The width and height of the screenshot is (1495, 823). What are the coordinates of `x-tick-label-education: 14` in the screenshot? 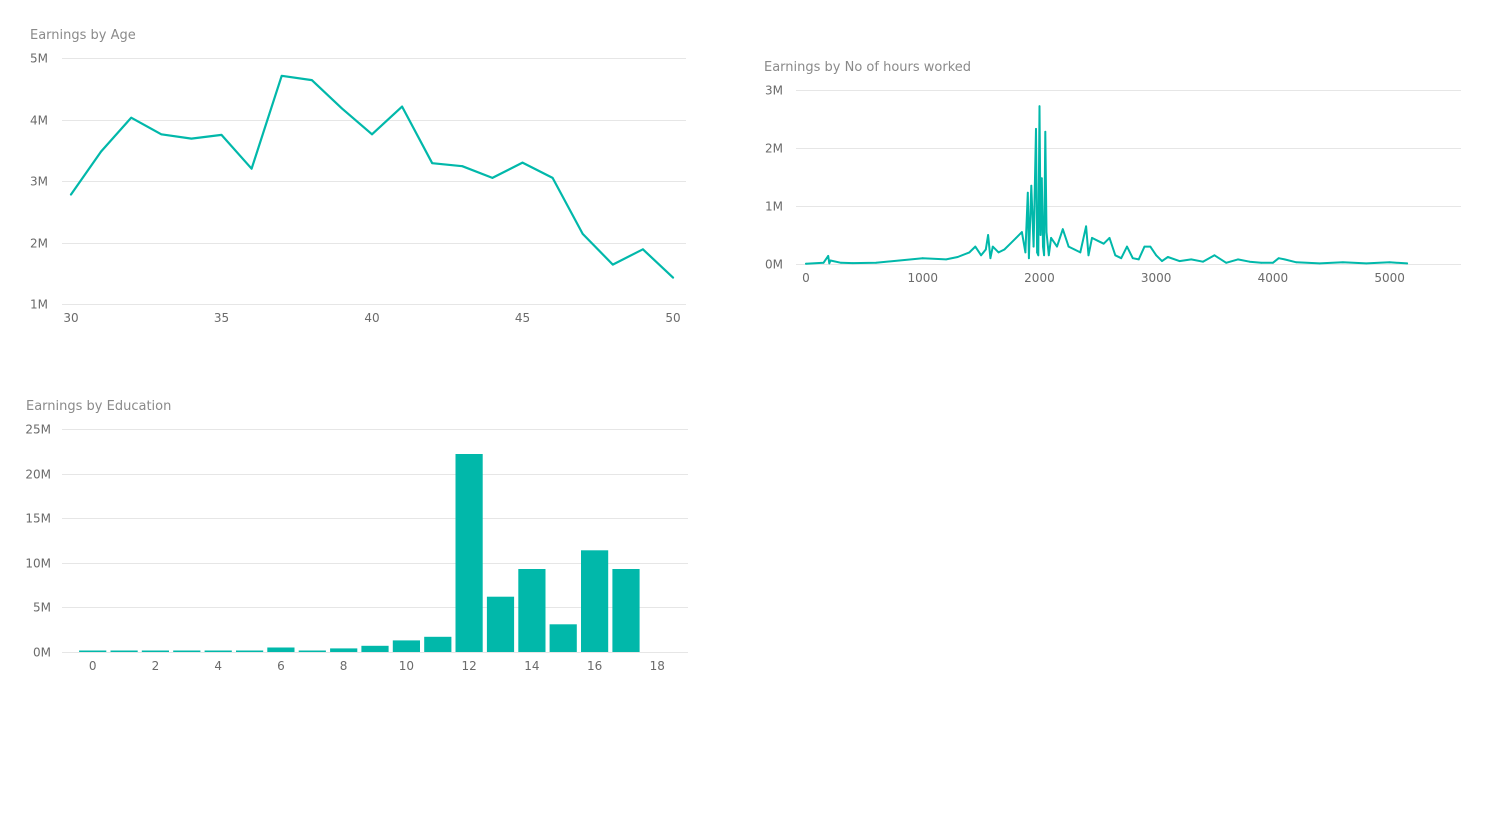 It's located at (531, 666).